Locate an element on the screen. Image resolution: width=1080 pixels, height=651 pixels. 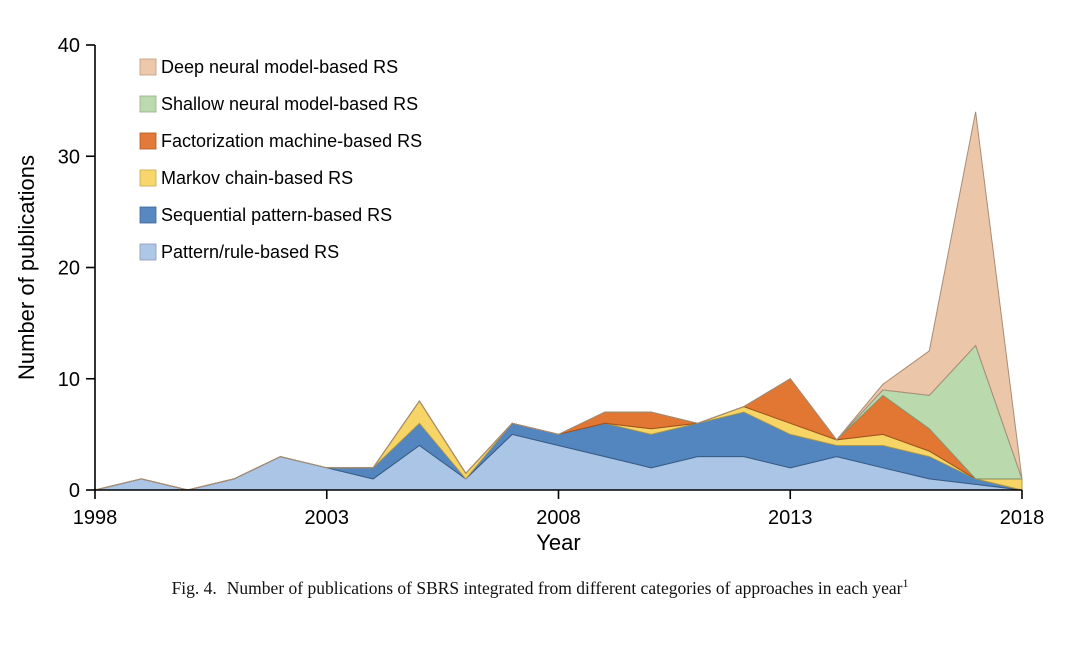
x-tick-label: 2003 is located at coordinates (327, 518).